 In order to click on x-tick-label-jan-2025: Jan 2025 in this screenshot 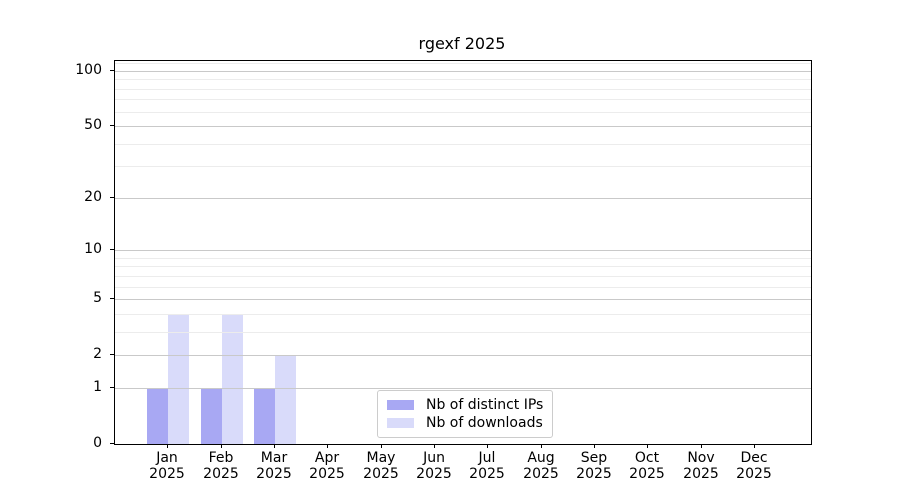, I will do `click(167, 466)`.